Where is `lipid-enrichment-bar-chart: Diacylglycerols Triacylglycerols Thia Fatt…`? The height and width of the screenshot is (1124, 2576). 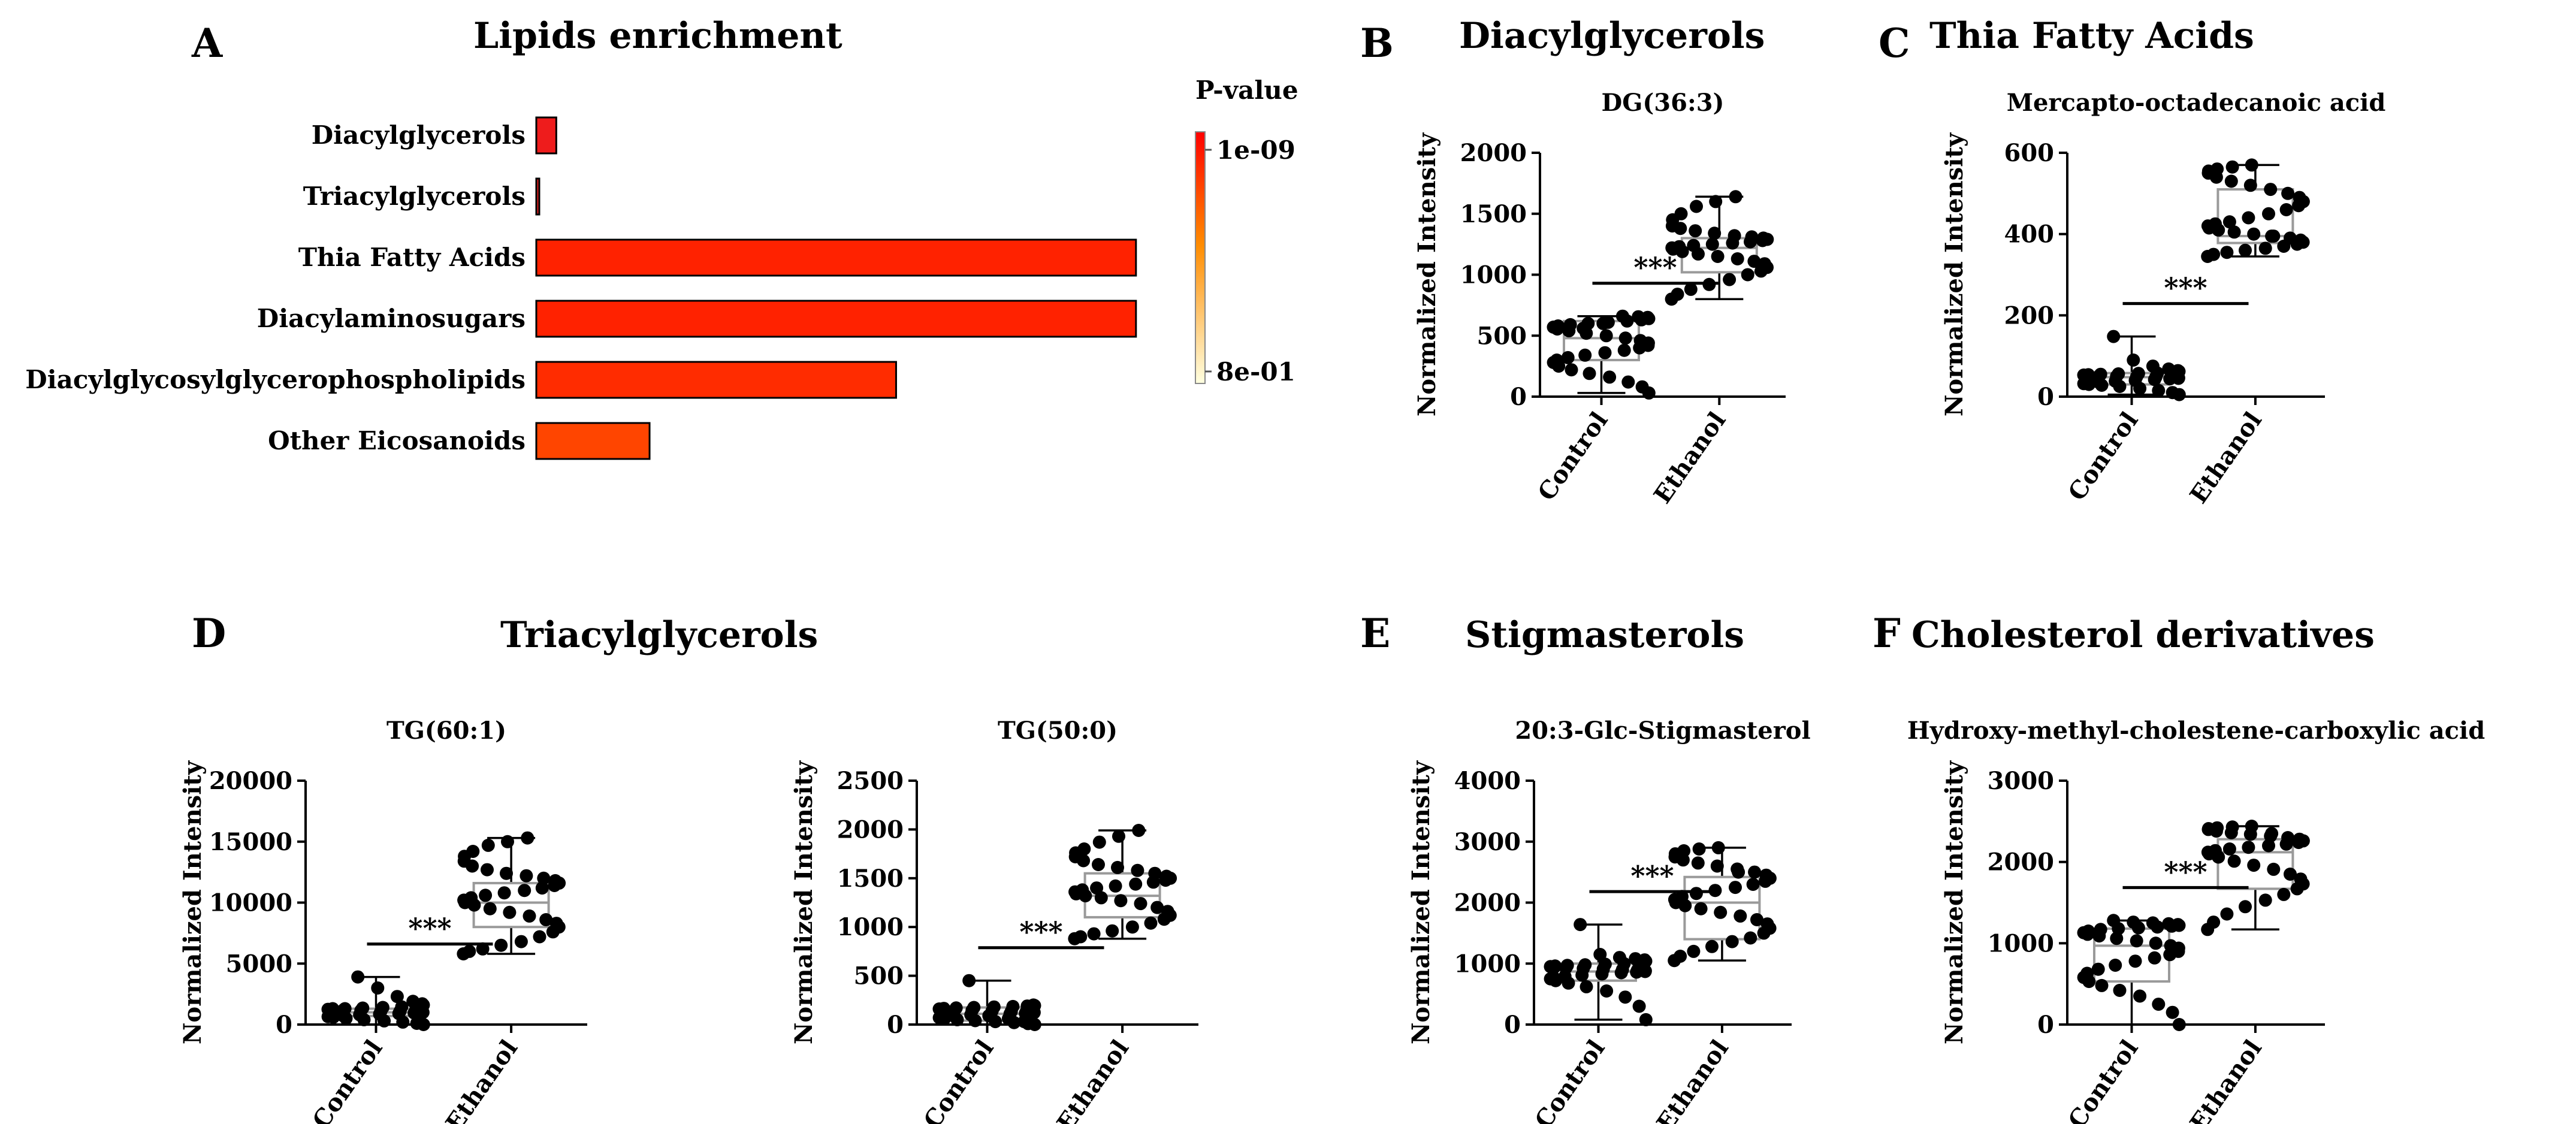
lipid-enrichment-bar-chart: Diacylglycerols Triacylglycerols Thia Fatt… is located at coordinates (581, 288).